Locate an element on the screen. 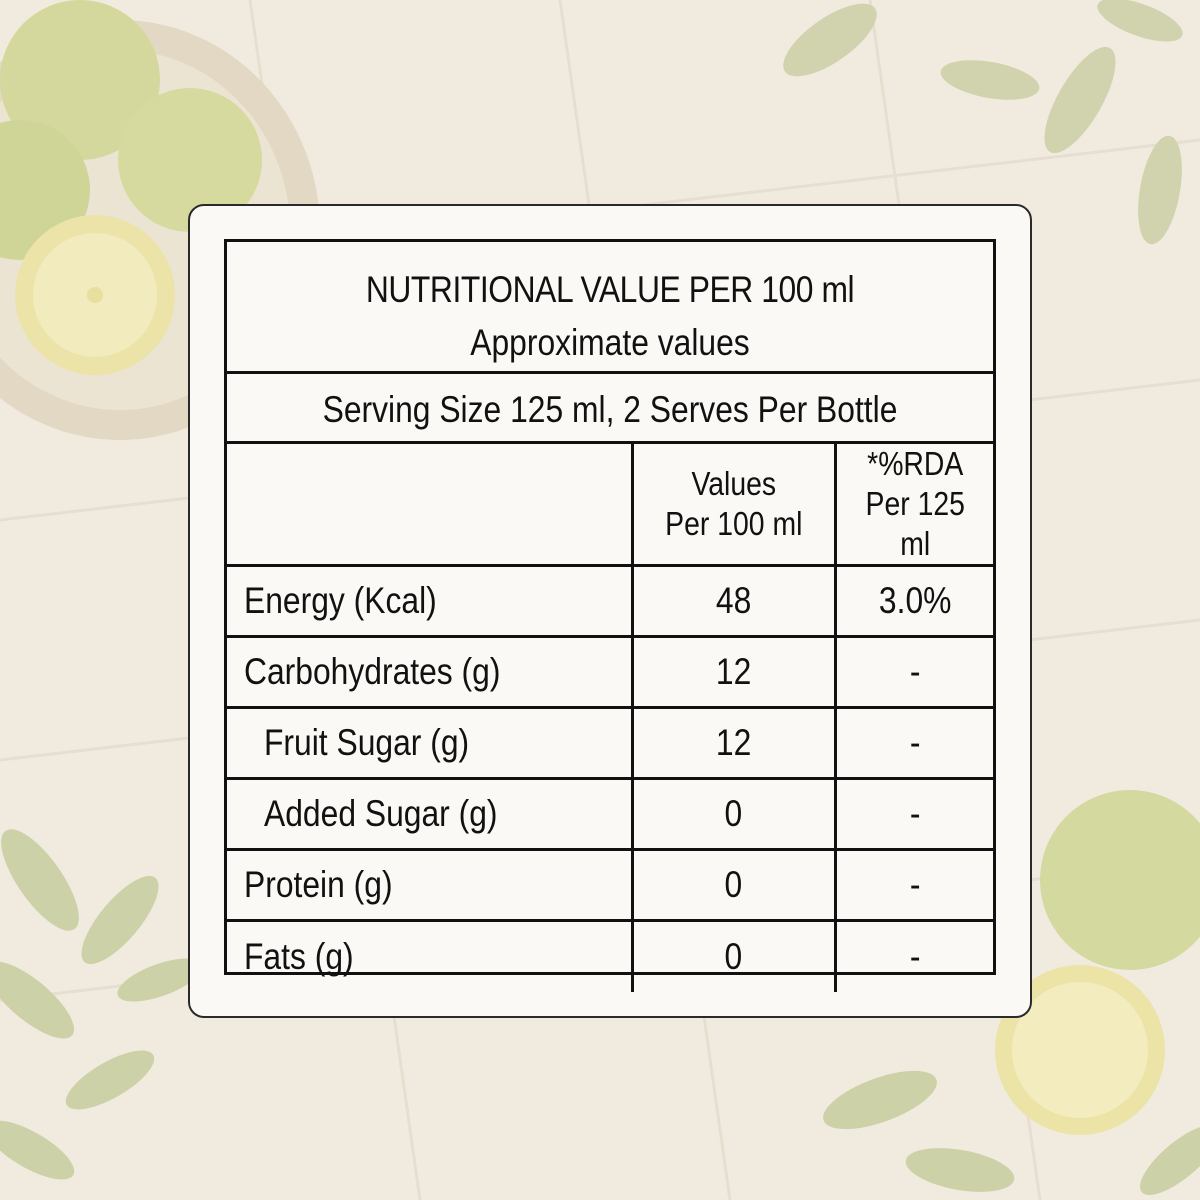 Image resolution: width=1200 pixels, height=1200 pixels. table-row: Carbohydrates (g) 12 - is located at coordinates (610, 672).